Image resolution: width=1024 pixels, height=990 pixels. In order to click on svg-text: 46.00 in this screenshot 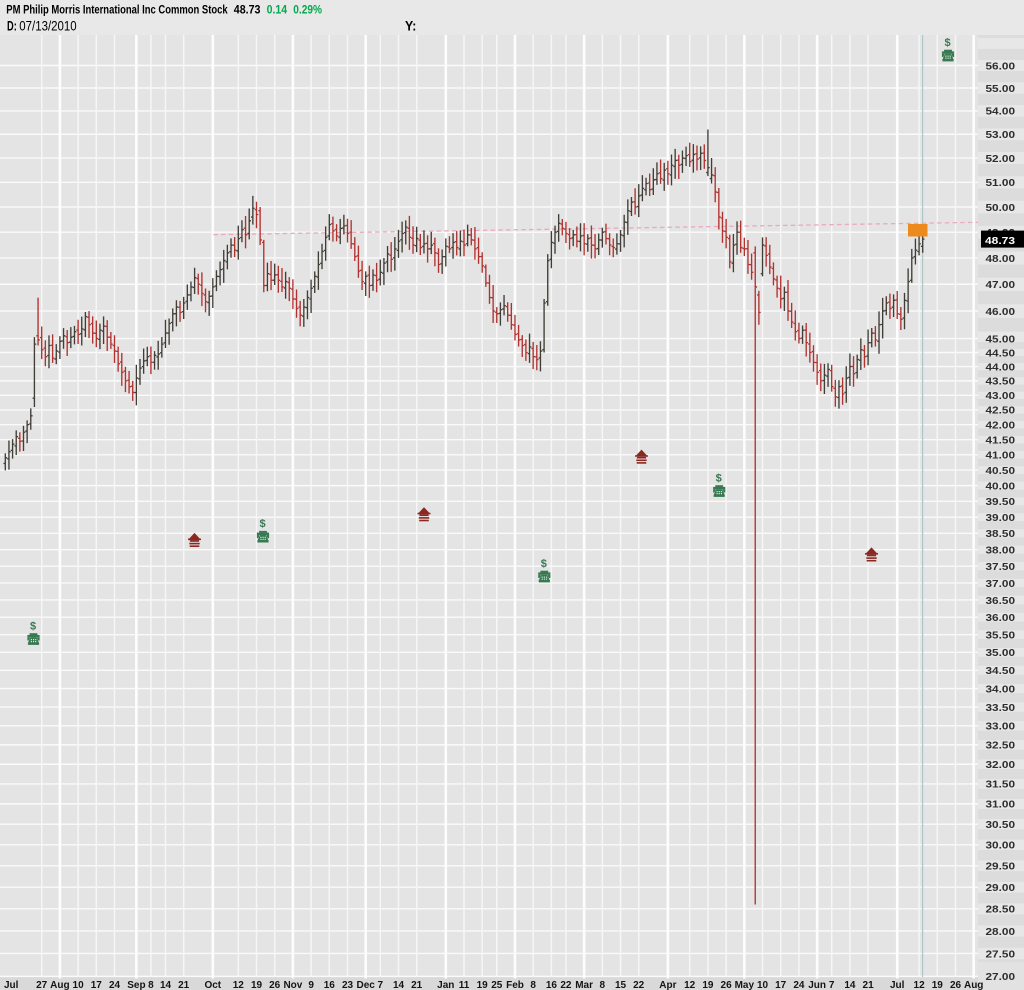, I will do `click(1001, 312)`.